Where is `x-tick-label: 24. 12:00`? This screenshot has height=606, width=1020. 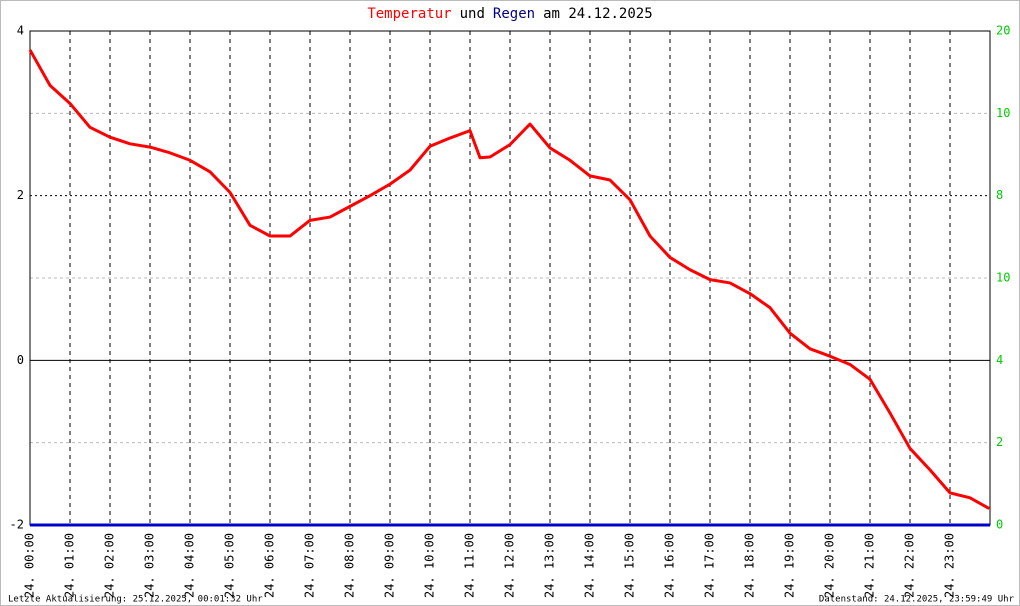 x-tick-label: 24. 12:00 is located at coordinates (510, 565).